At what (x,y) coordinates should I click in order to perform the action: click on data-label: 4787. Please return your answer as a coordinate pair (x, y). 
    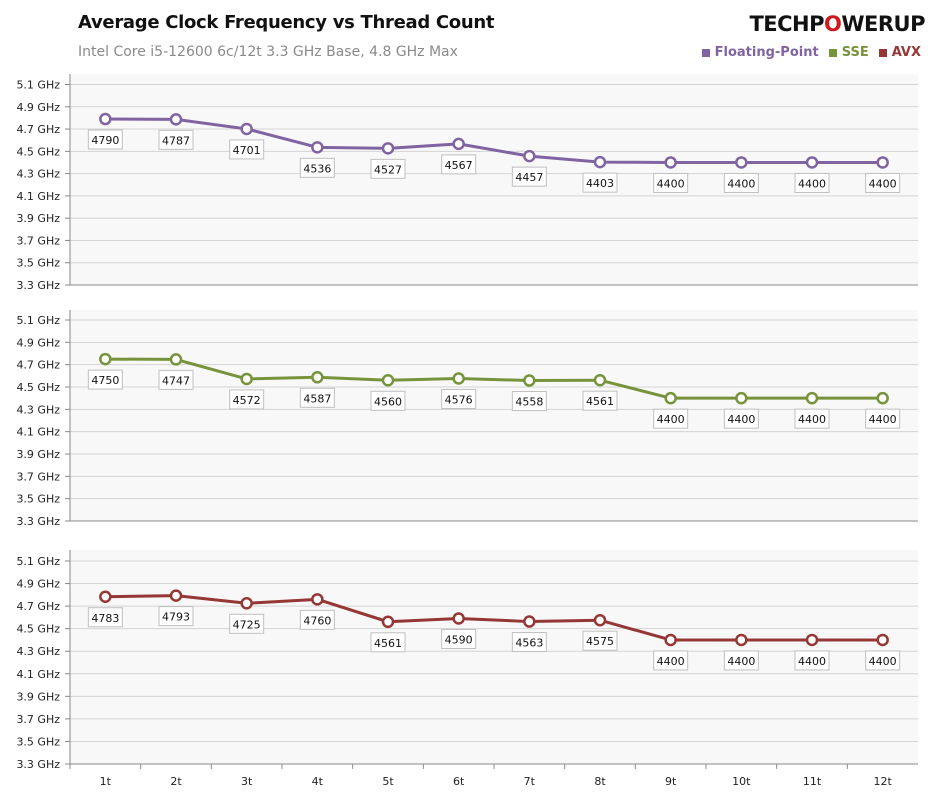
    Looking at the image, I should click on (176, 140).